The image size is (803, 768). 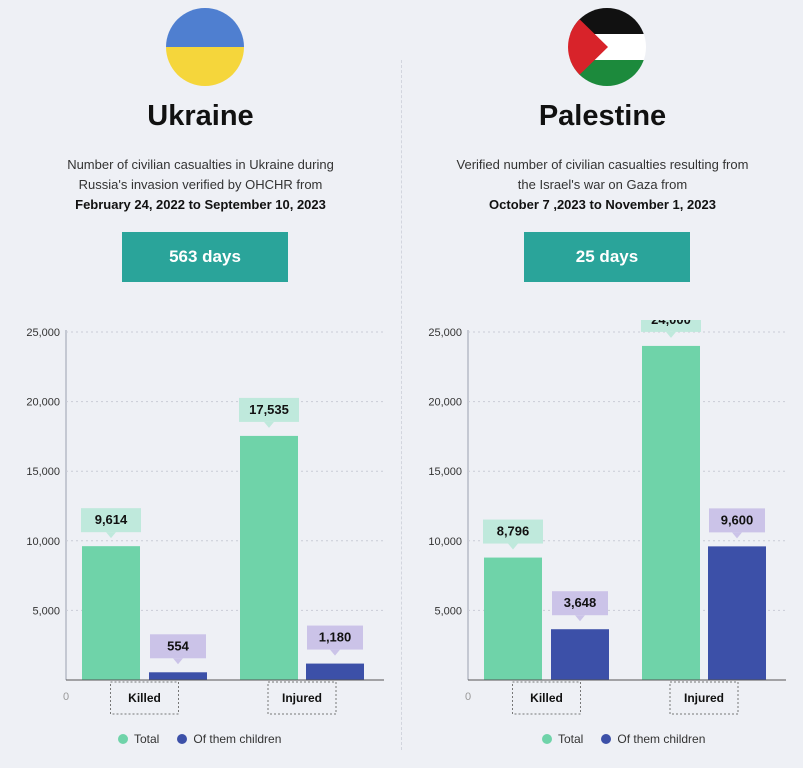 I want to click on data-label-text: 24,000, so click(x=671, y=323).